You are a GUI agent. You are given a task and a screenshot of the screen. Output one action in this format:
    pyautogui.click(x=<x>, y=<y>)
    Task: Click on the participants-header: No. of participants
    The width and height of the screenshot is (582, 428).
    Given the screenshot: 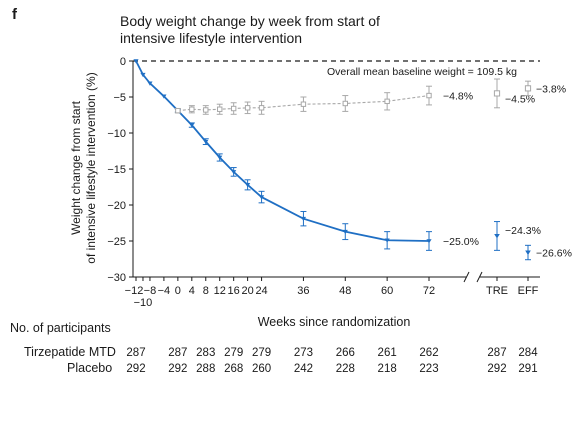 What is the action you would take?
    pyautogui.click(x=60, y=328)
    